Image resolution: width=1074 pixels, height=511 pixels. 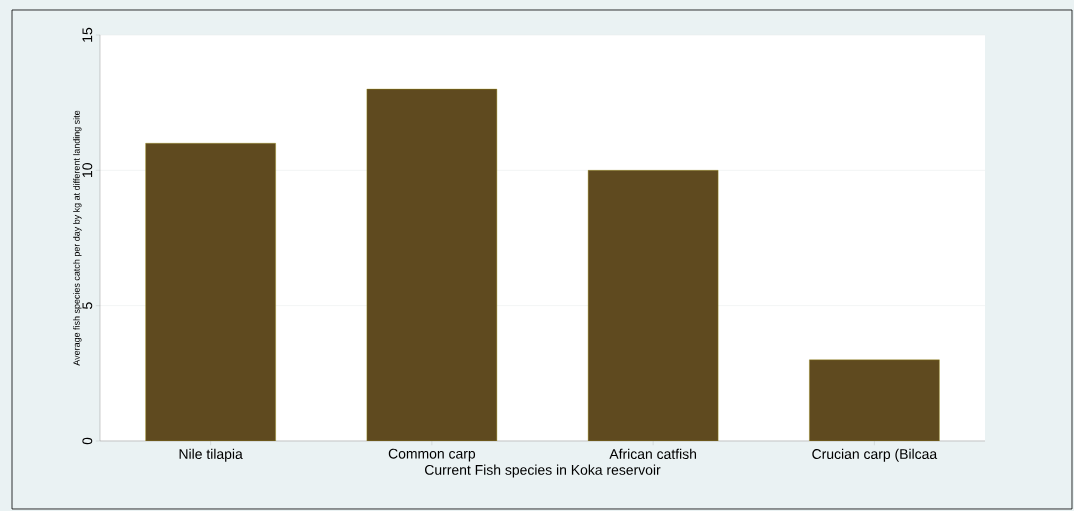 What do you see at coordinates (77, 238) in the screenshot?
I see `y-axis-title: Average fish species catch per day by kg at different landing site` at bounding box center [77, 238].